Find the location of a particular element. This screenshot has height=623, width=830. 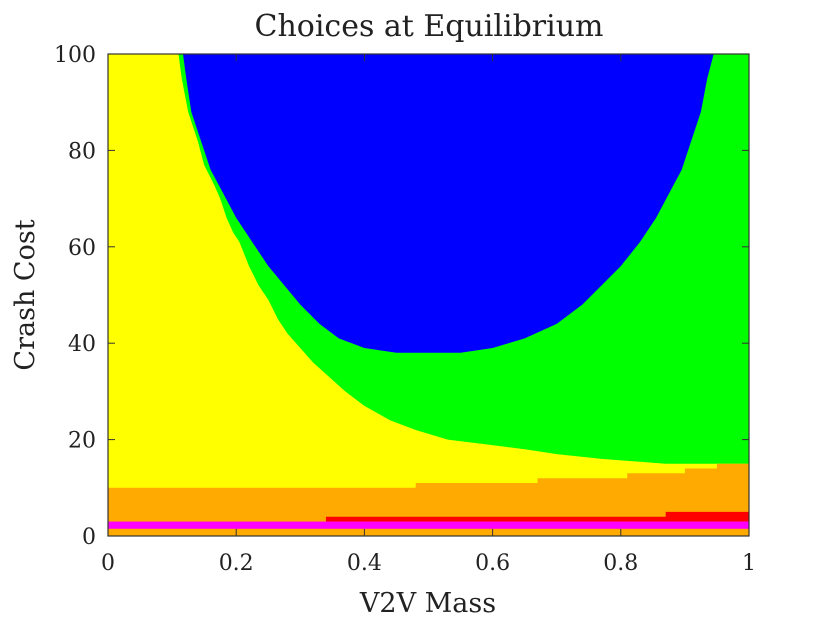

x-tick-label: 1 is located at coordinates (749, 563).